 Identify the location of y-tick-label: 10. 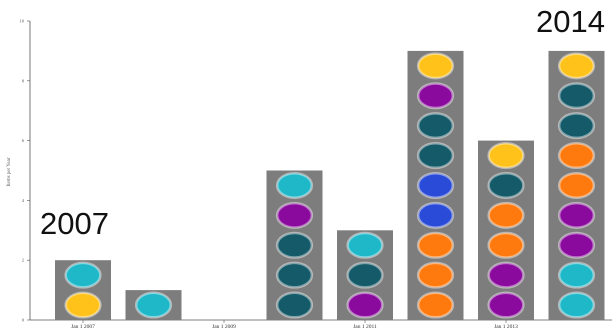
(22, 21).